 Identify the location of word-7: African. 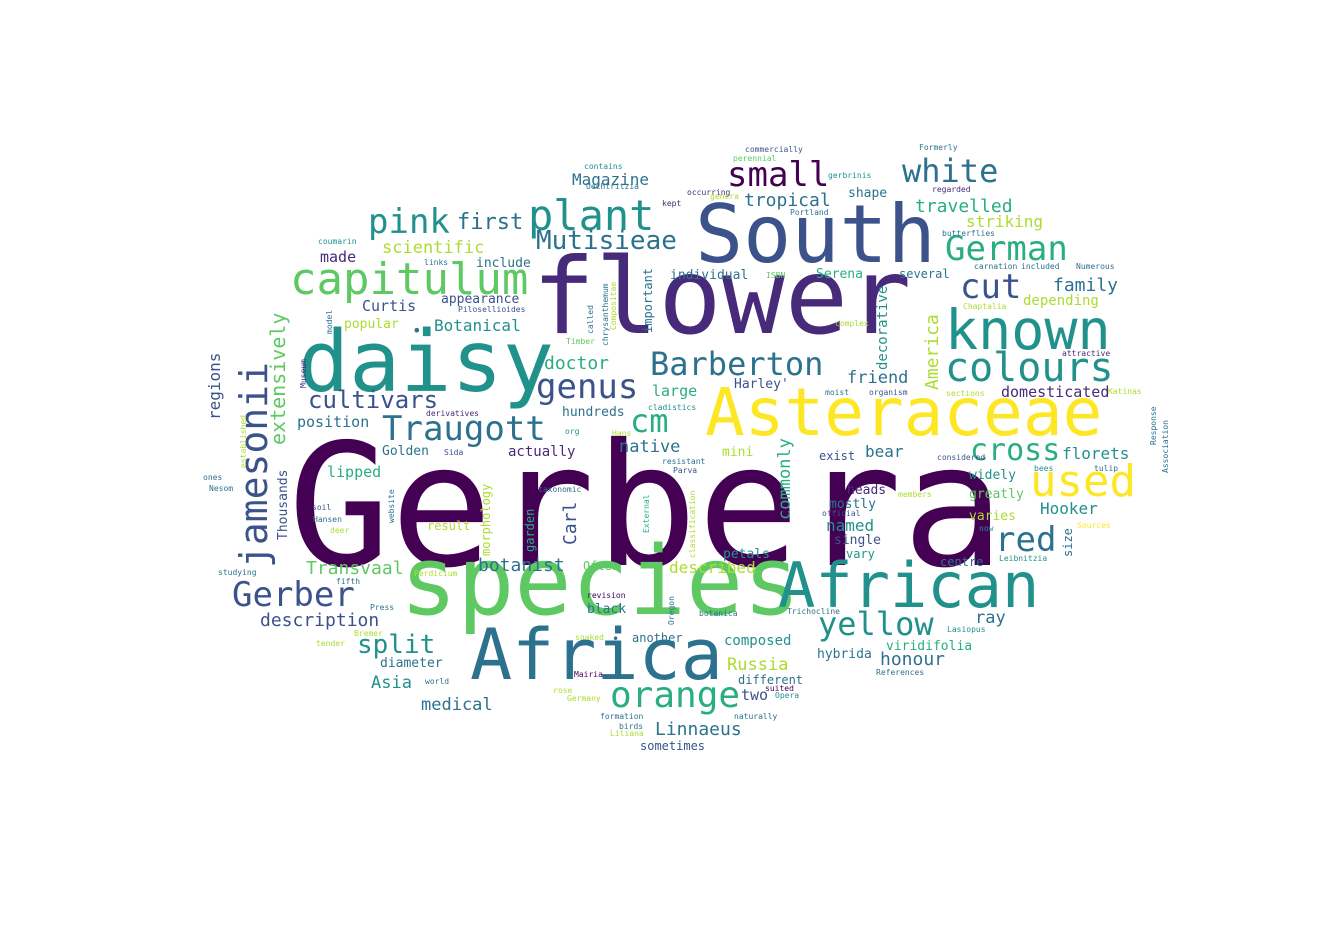
(909, 585).